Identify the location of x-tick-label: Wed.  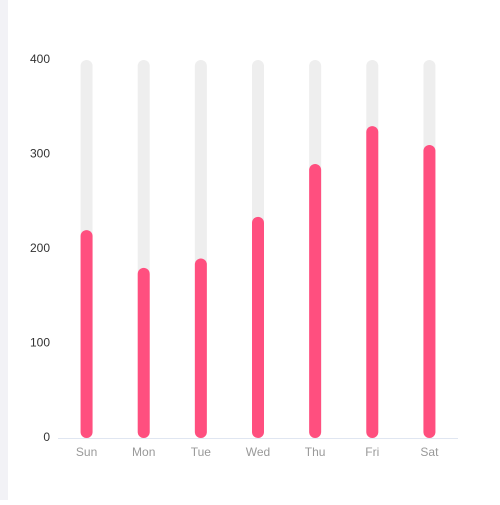
(258, 452).